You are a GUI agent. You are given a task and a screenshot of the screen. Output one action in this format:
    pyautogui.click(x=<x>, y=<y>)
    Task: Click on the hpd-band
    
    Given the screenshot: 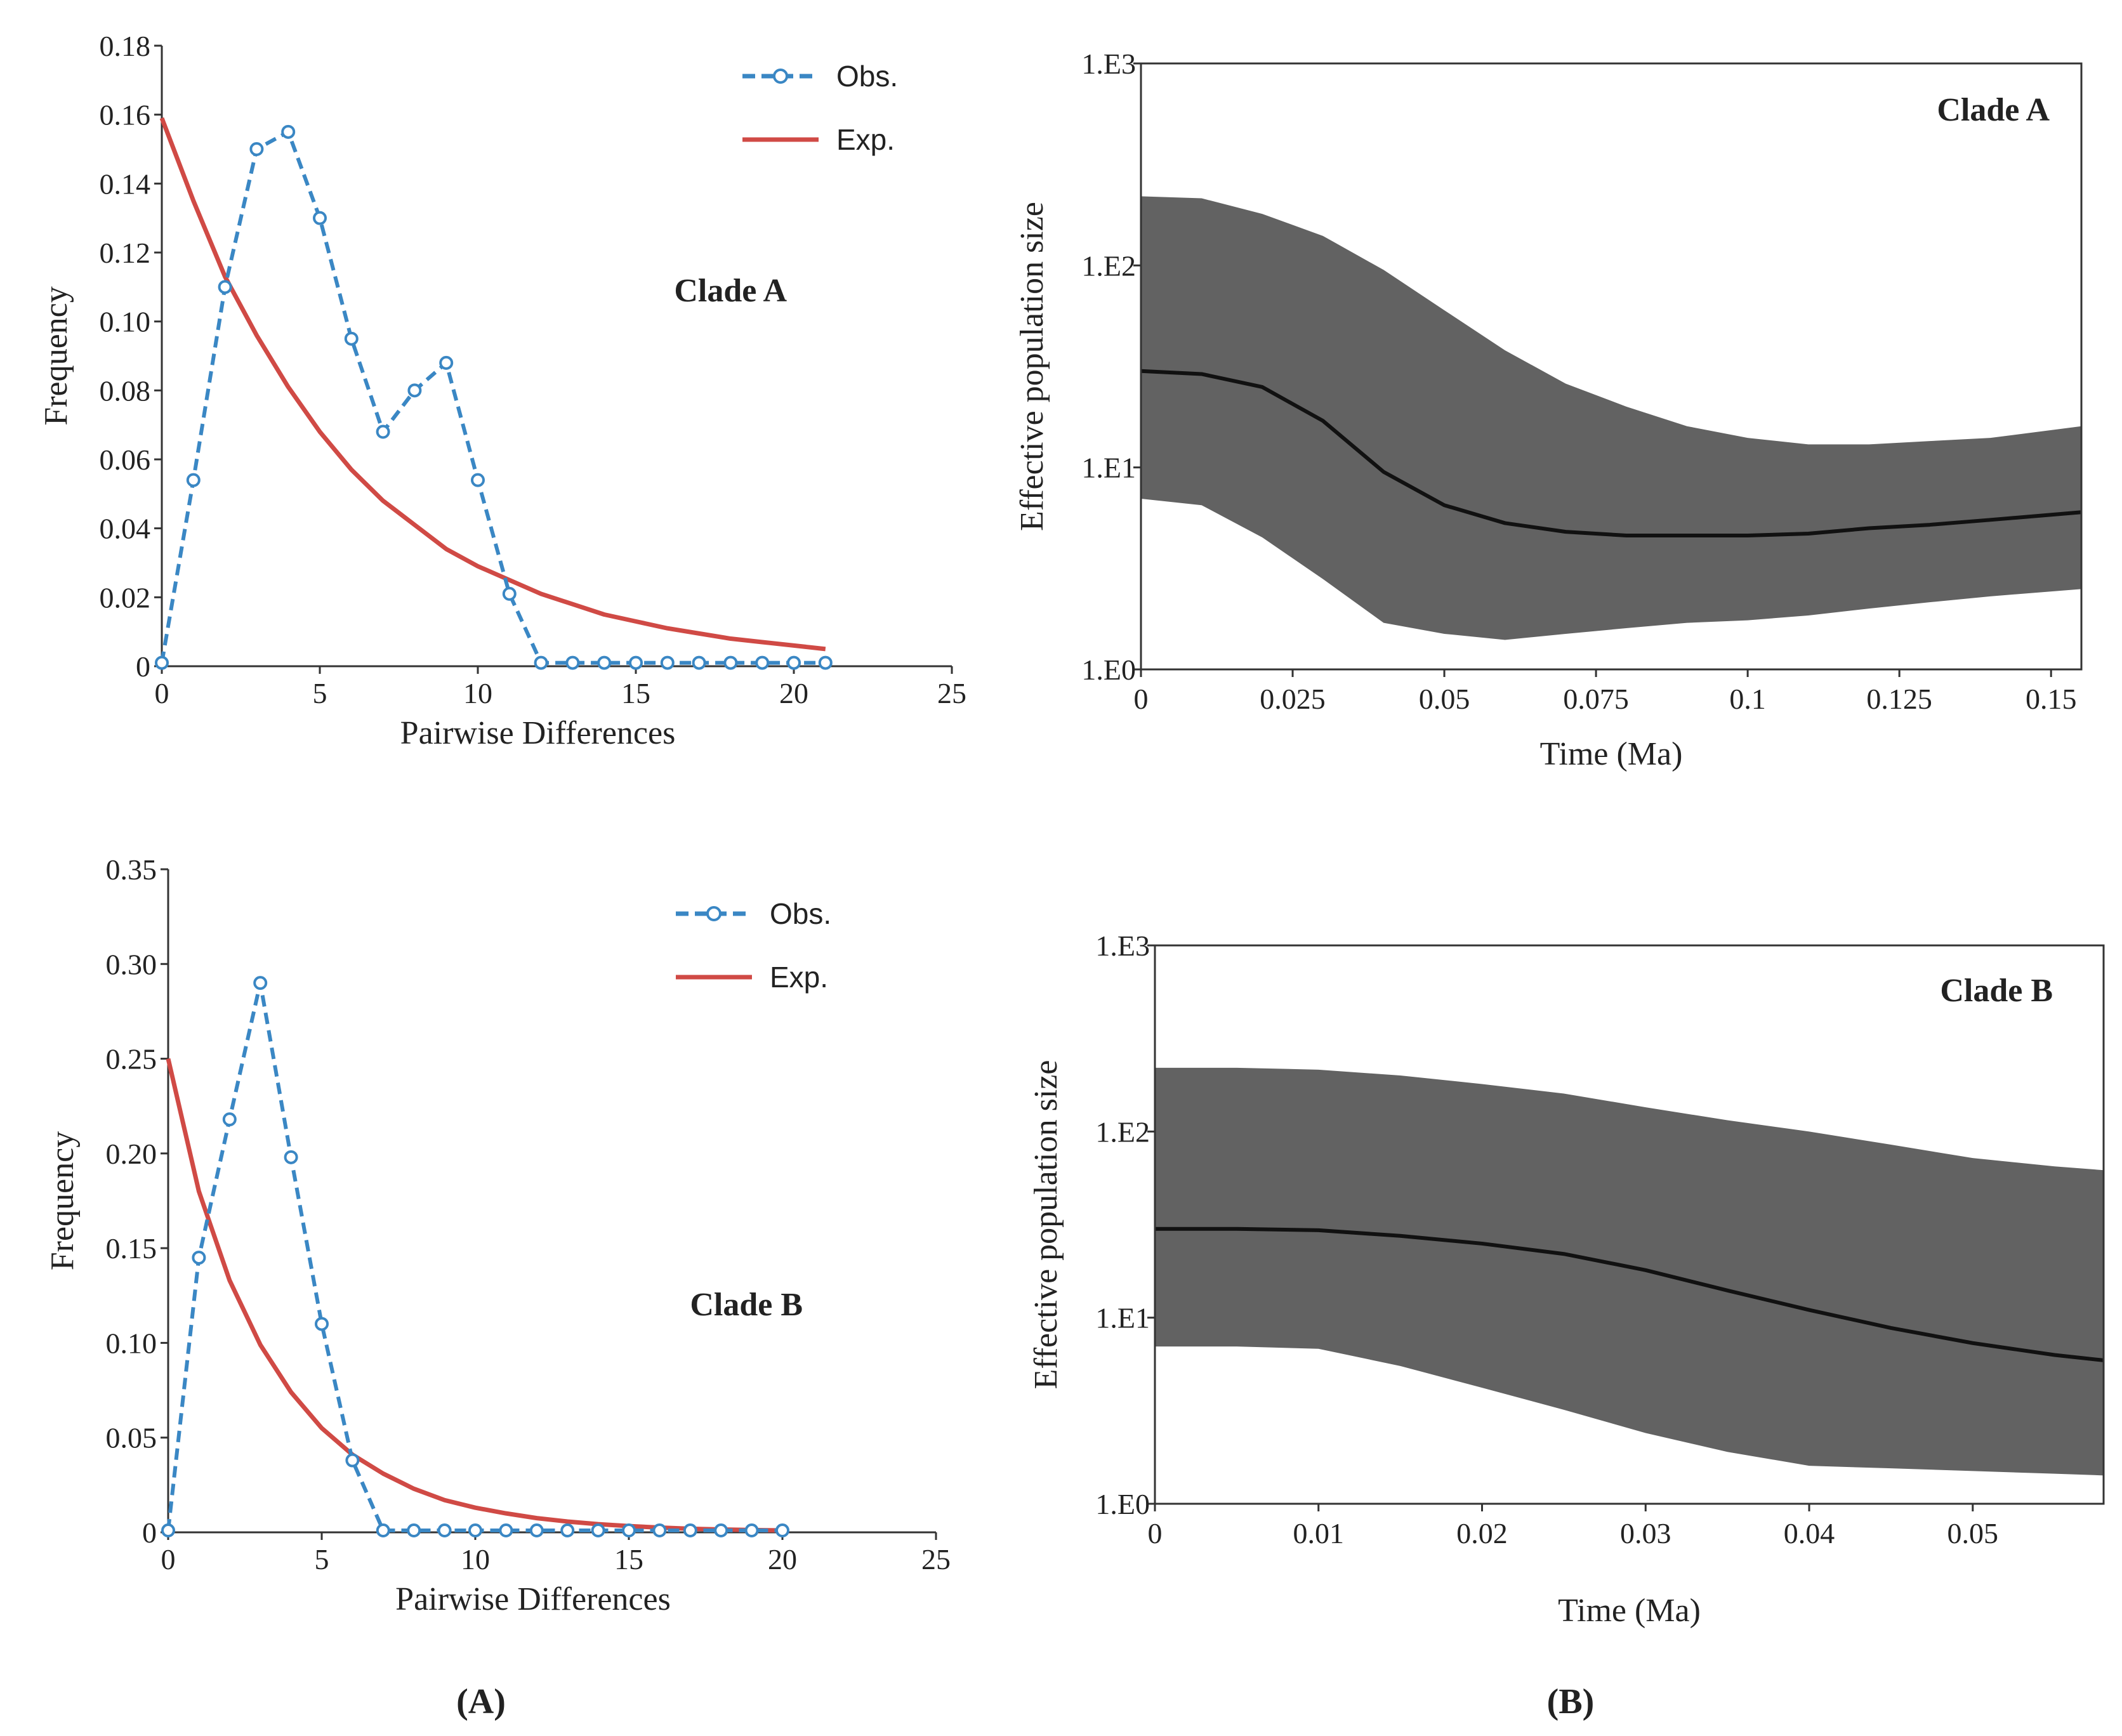 What is the action you would take?
    pyautogui.click(x=1629, y=1272)
    